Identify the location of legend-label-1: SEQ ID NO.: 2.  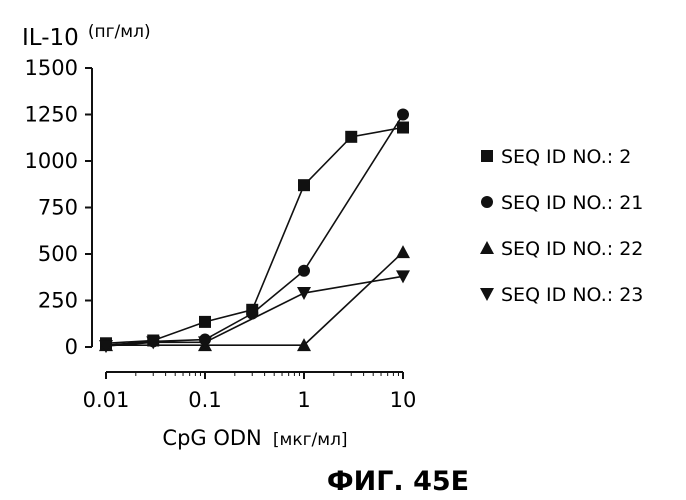
(566, 157).